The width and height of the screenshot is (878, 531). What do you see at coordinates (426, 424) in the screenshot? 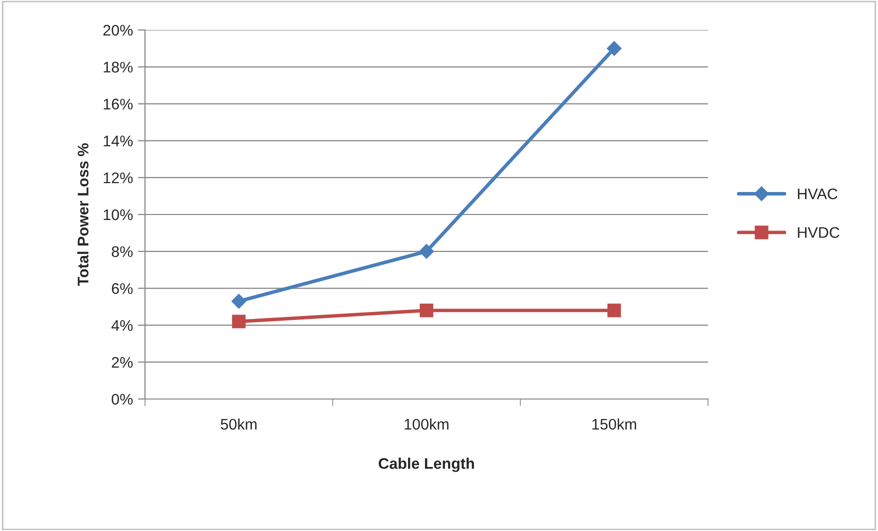
I see `x-tick-label: 100km` at bounding box center [426, 424].